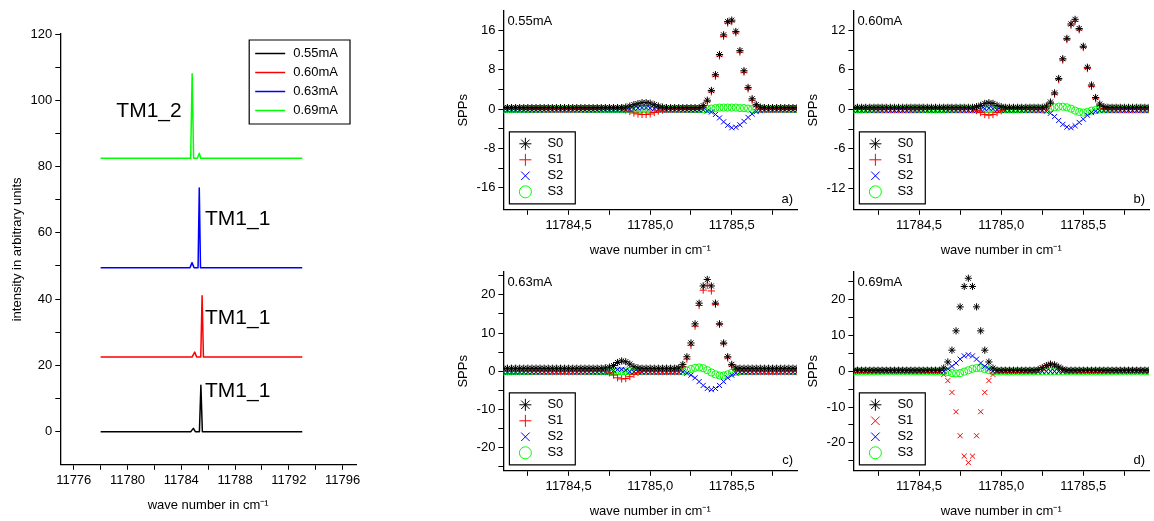  I want to click on y-tick-label: 8, so click(492, 69).